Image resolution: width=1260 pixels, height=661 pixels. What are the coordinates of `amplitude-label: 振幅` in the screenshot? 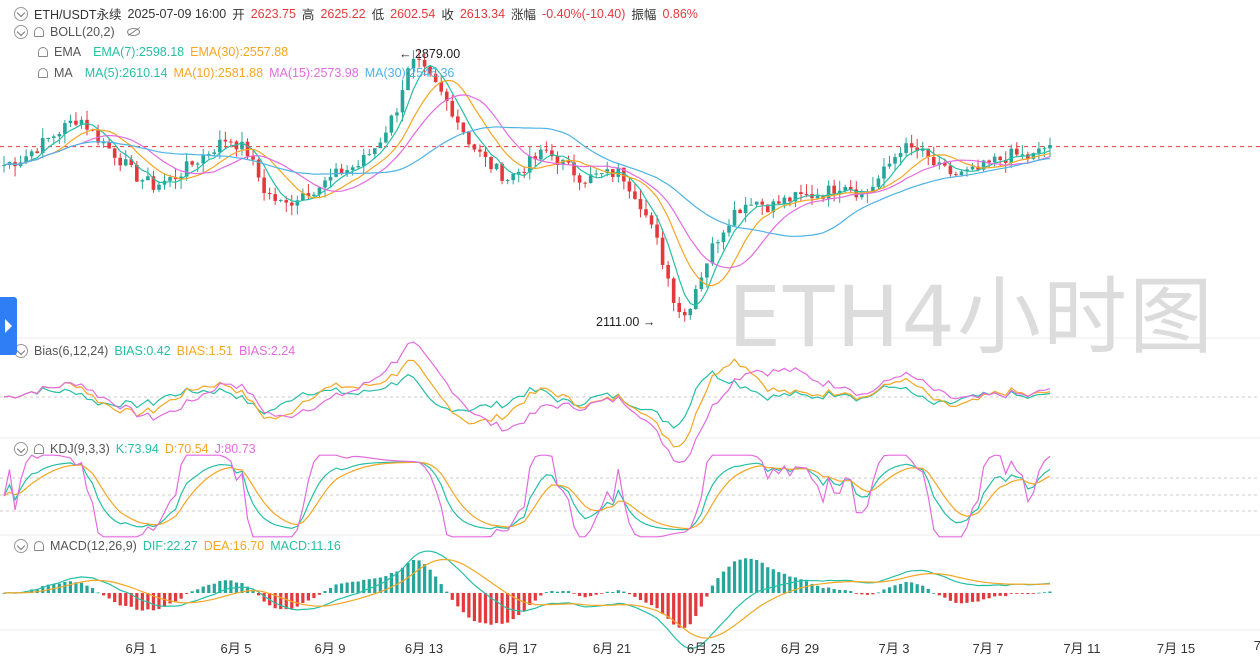 It's located at (644, 15).